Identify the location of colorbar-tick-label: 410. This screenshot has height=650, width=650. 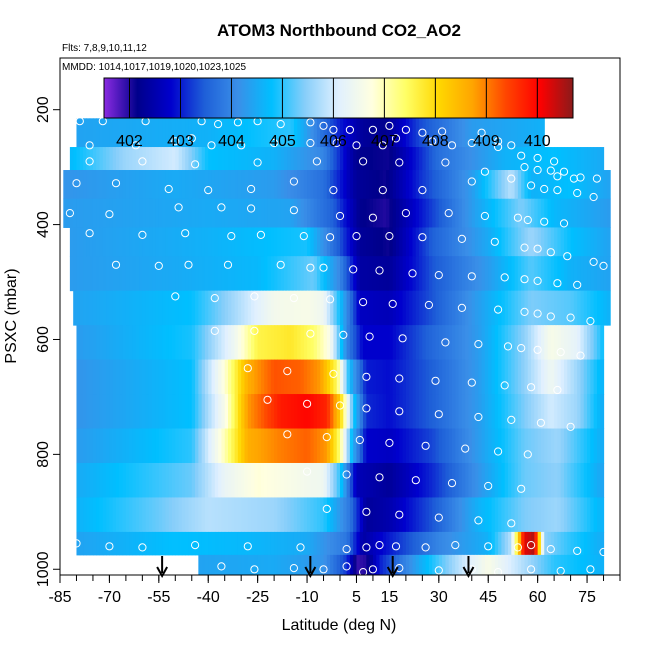
(537, 141).